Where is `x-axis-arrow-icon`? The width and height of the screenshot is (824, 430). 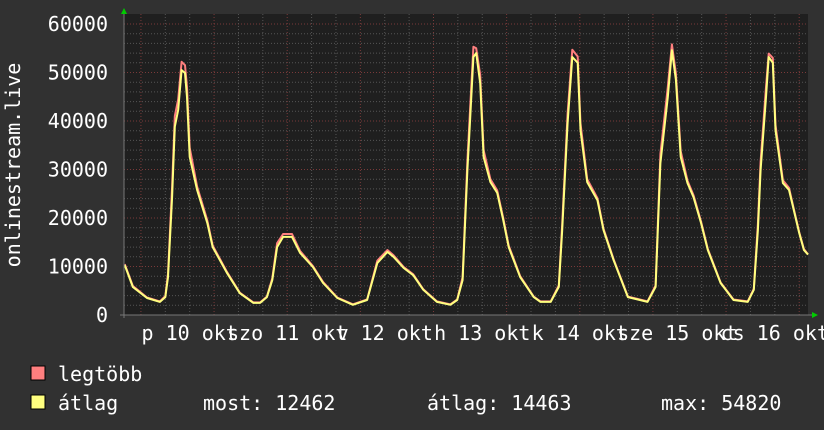 x-axis-arrow-icon is located at coordinates (815, 315).